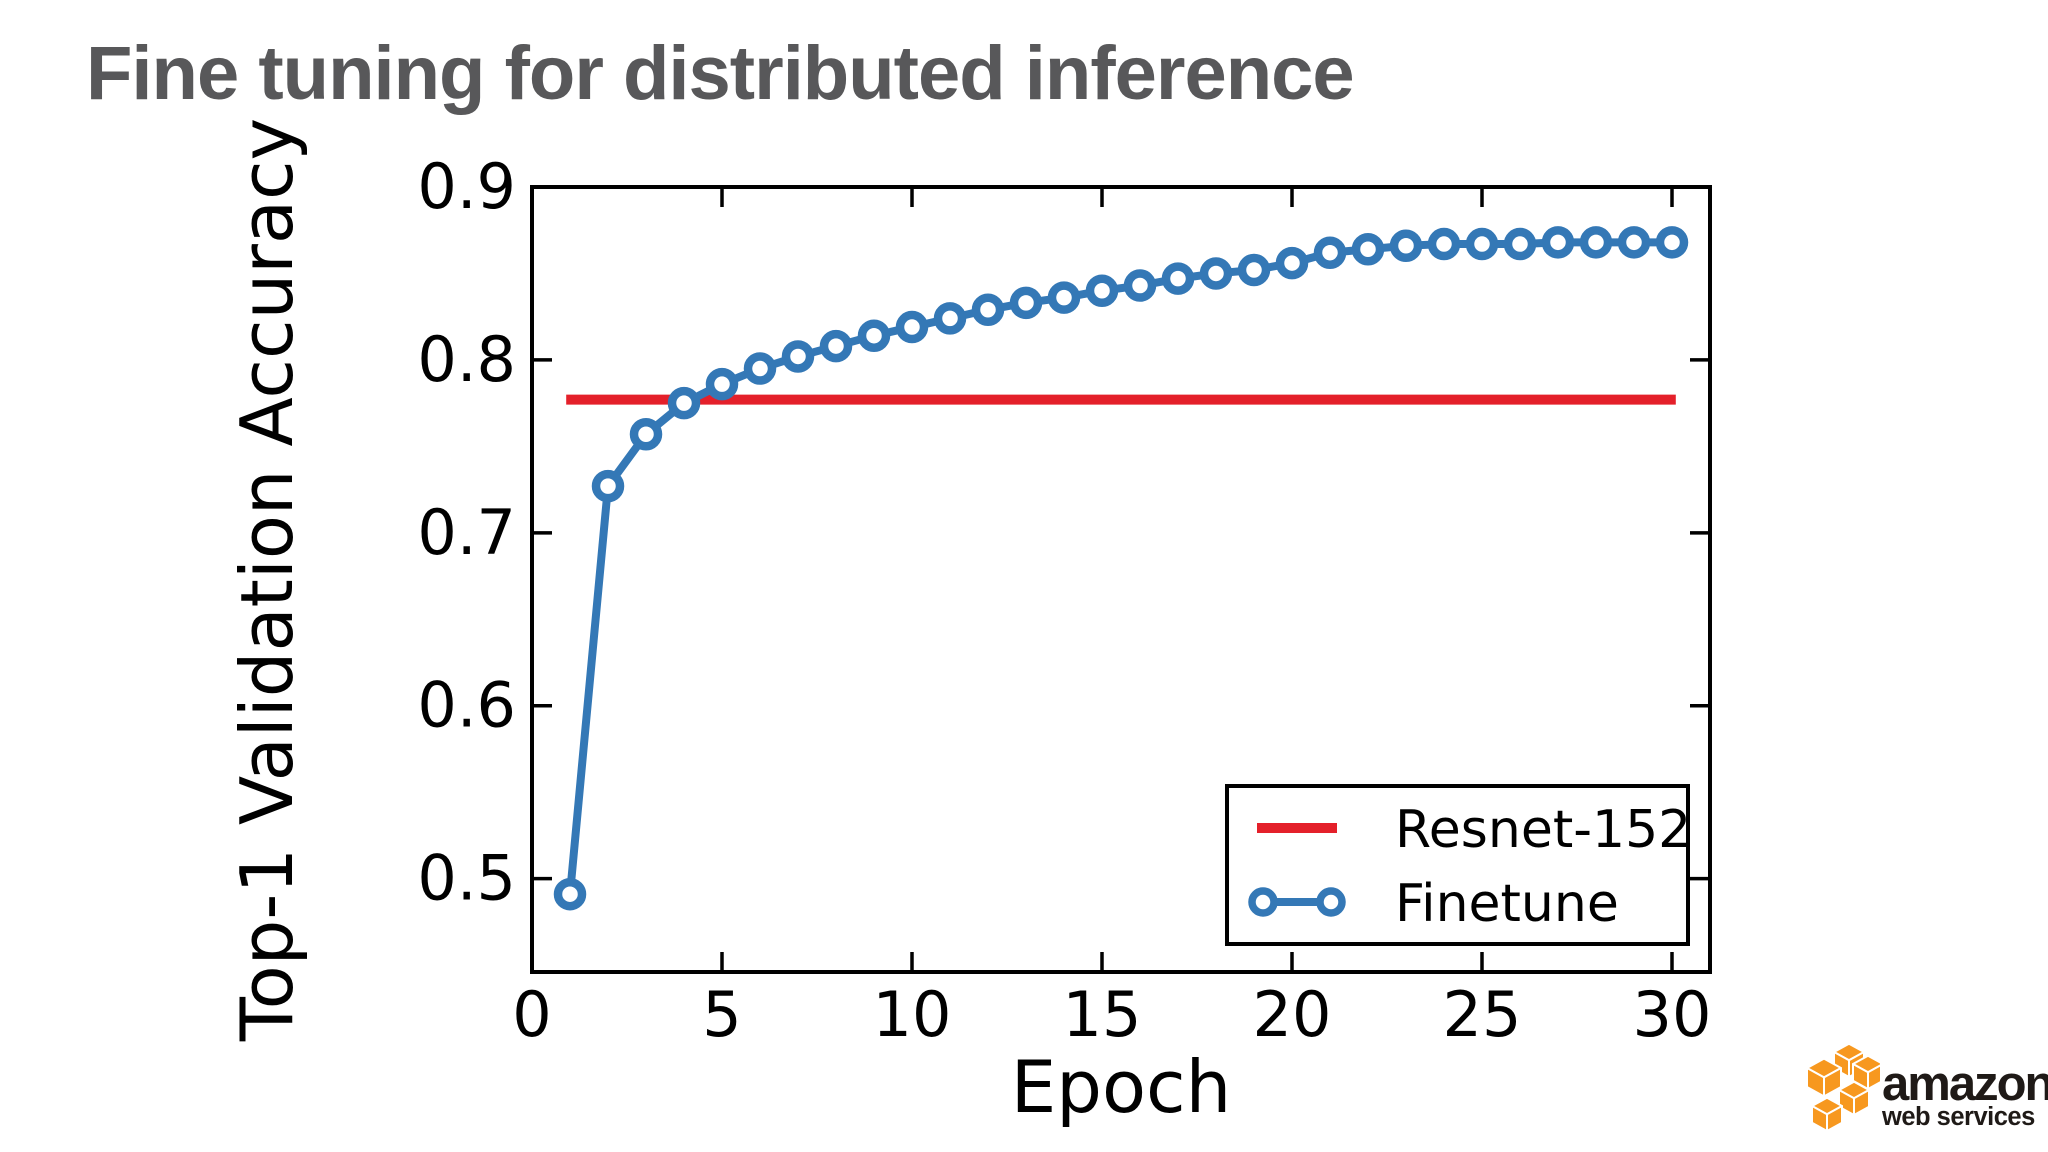 The width and height of the screenshot is (2048, 1152). Describe the element at coordinates (531, 1014) in the screenshot. I see `x-tick-label: 0` at that location.